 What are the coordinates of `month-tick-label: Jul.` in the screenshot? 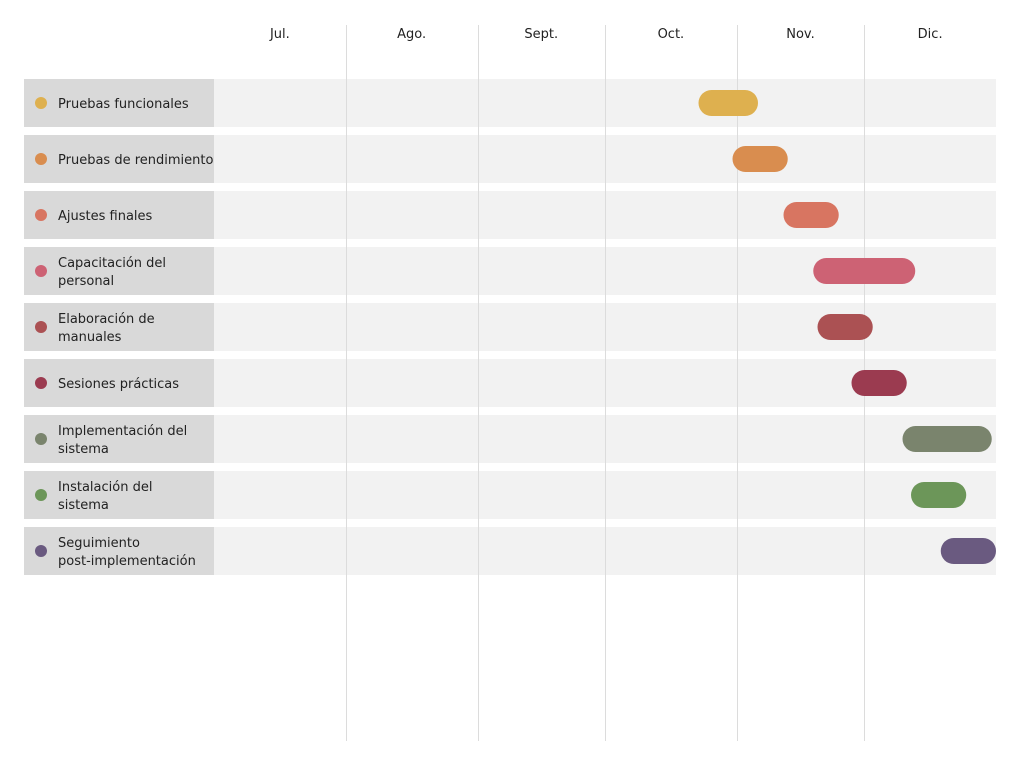 It's located at (279, 34).